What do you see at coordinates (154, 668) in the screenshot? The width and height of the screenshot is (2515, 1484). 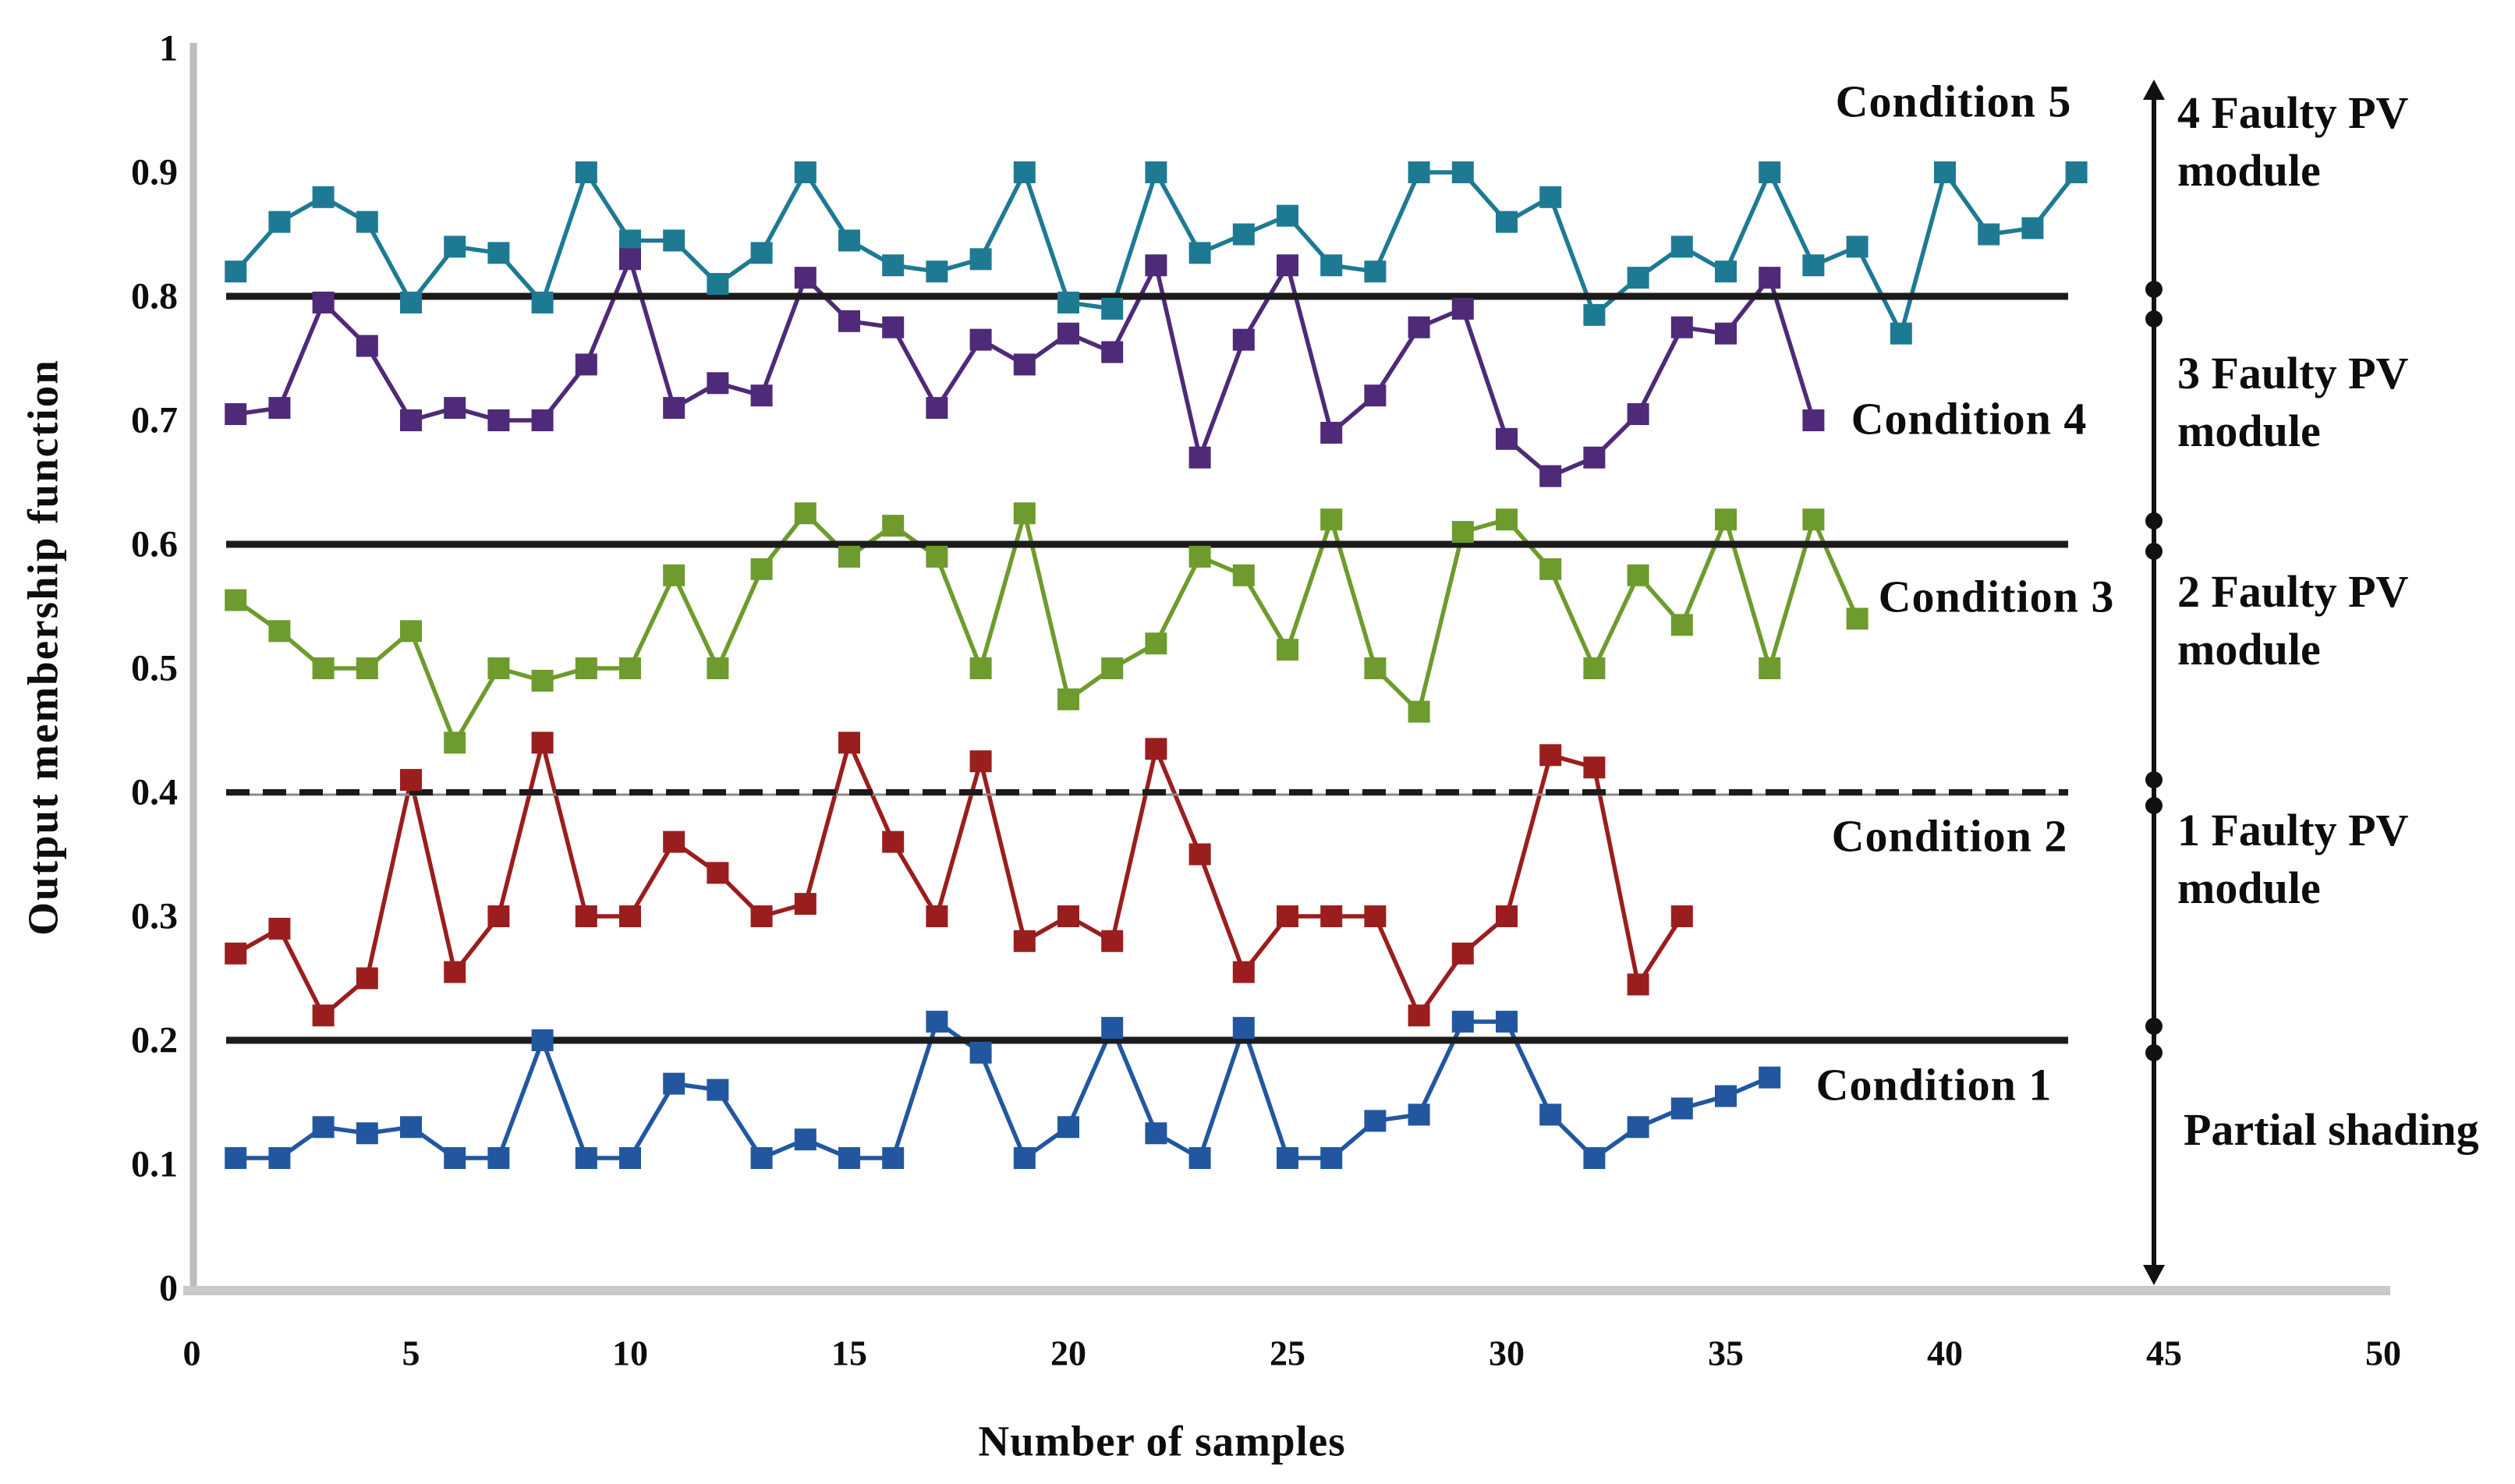 I see `y-tick-label-0.5: 0.5` at bounding box center [154, 668].